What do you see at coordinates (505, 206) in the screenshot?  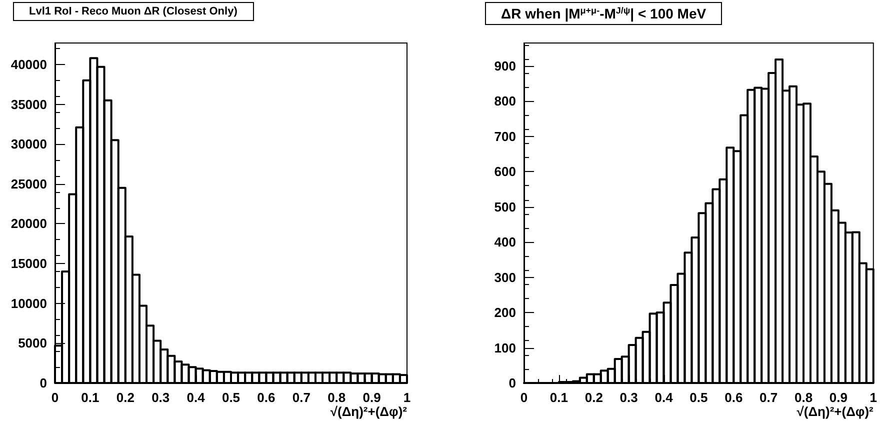 I see `y-tick-label: 500` at bounding box center [505, 206].